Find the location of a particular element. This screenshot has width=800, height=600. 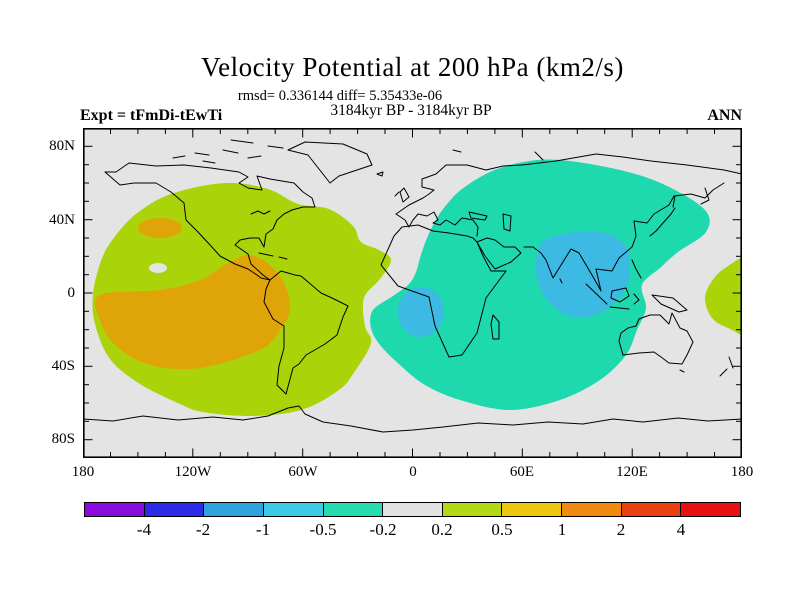

page-title: Velocity Potential at 200 hPa (km2/s) is located at coordinates (412, 67).